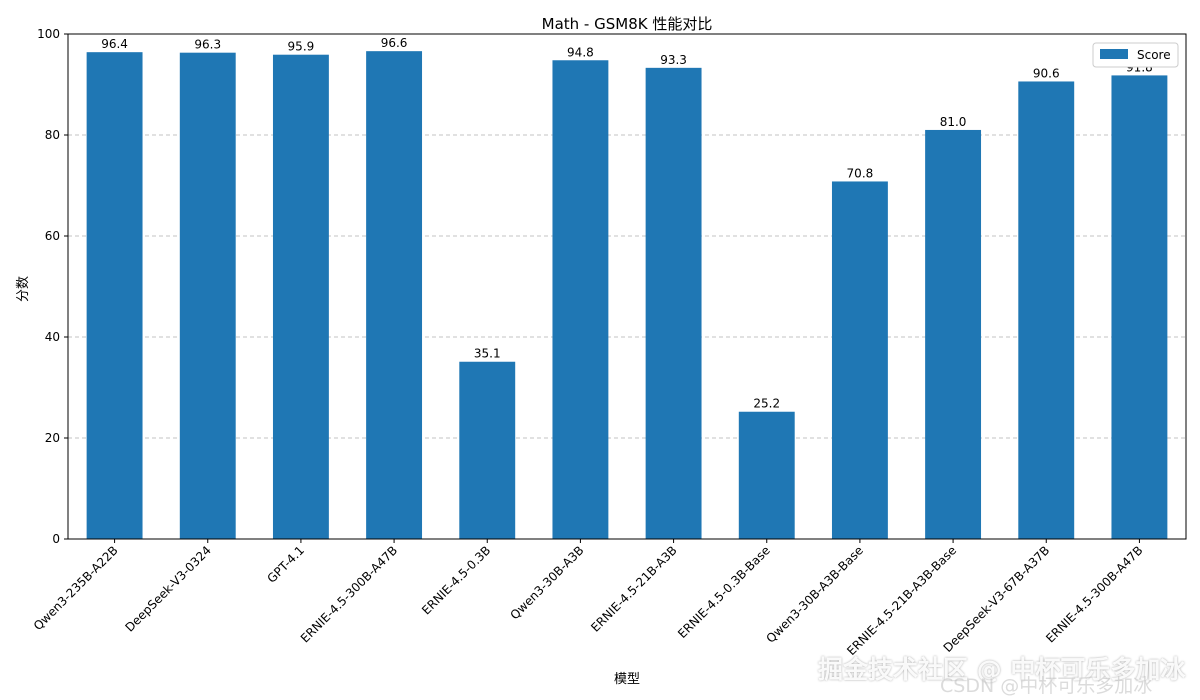  I want to click on bar-value-label: 96.6, so click(394, 43).